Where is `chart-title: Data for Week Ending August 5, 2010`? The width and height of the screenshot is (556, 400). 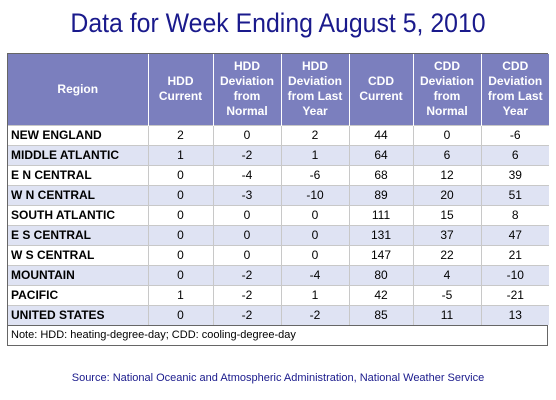
chart-title: Data for Week Ending August 5, 2010 is located at coordinates (278, 23).